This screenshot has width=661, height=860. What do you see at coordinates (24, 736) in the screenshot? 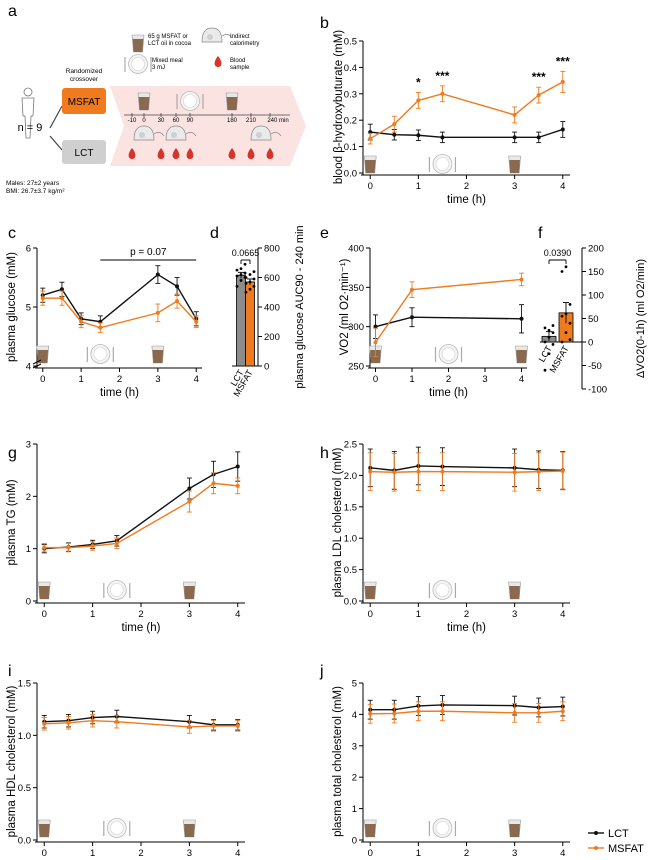
I see `y-tick-label: 1.0` at bounding box center [24, 736].